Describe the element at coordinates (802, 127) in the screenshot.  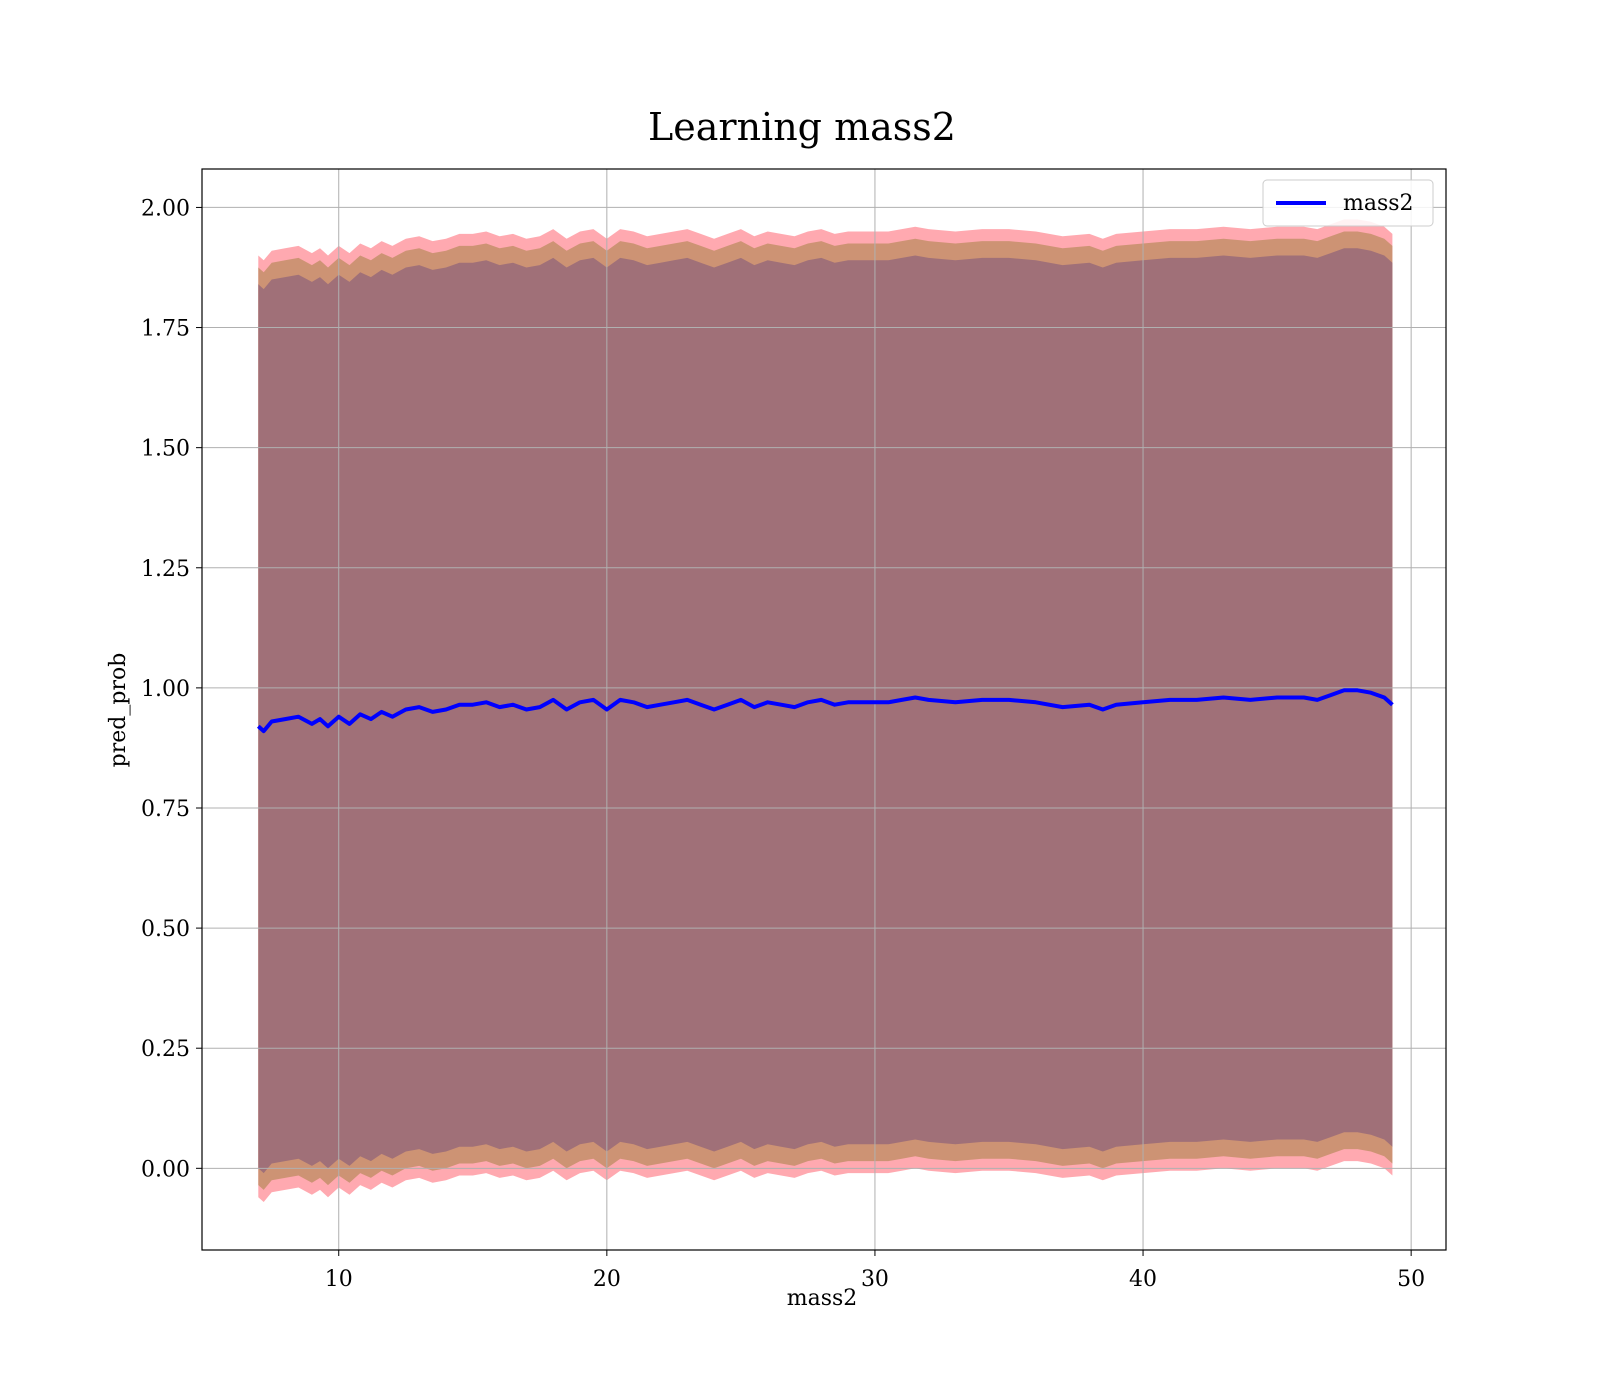
I see `chart-title: Learning mass2` at that location.